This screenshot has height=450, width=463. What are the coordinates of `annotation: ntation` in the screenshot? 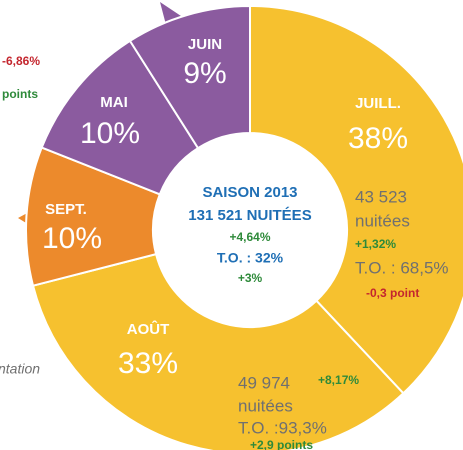 It's located at (20, 369).